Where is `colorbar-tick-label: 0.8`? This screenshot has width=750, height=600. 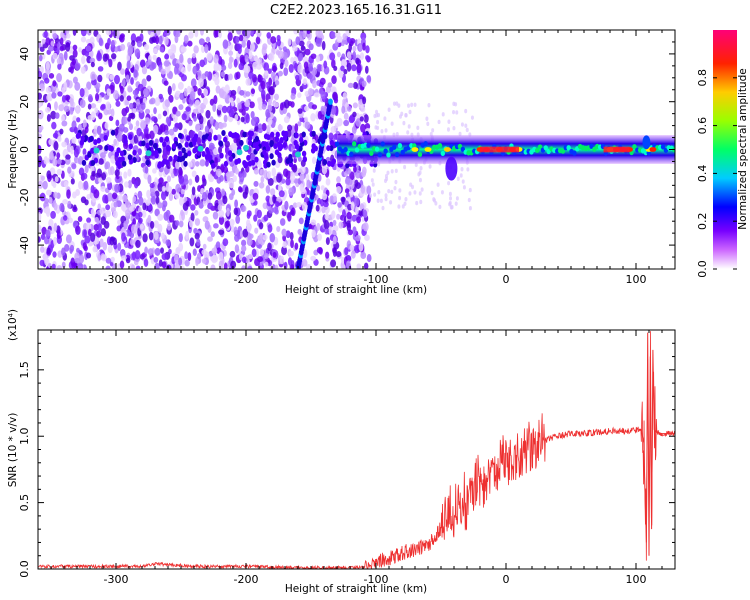
colorbar-tick-label: 0.8 is located at coordinates (702, 78).